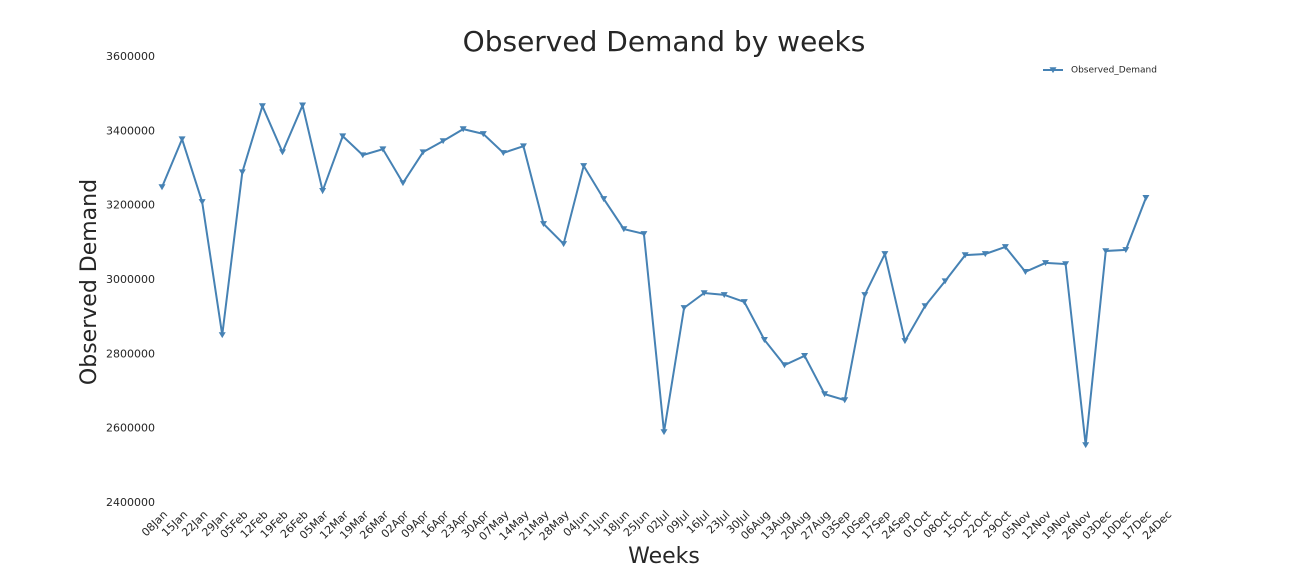 This screenshot has height=576, width=1296. What do you see at coordinates (130, 56) in the screenshot?
I see `y-tick-label: 3600000` at bounding box center [130, 56].